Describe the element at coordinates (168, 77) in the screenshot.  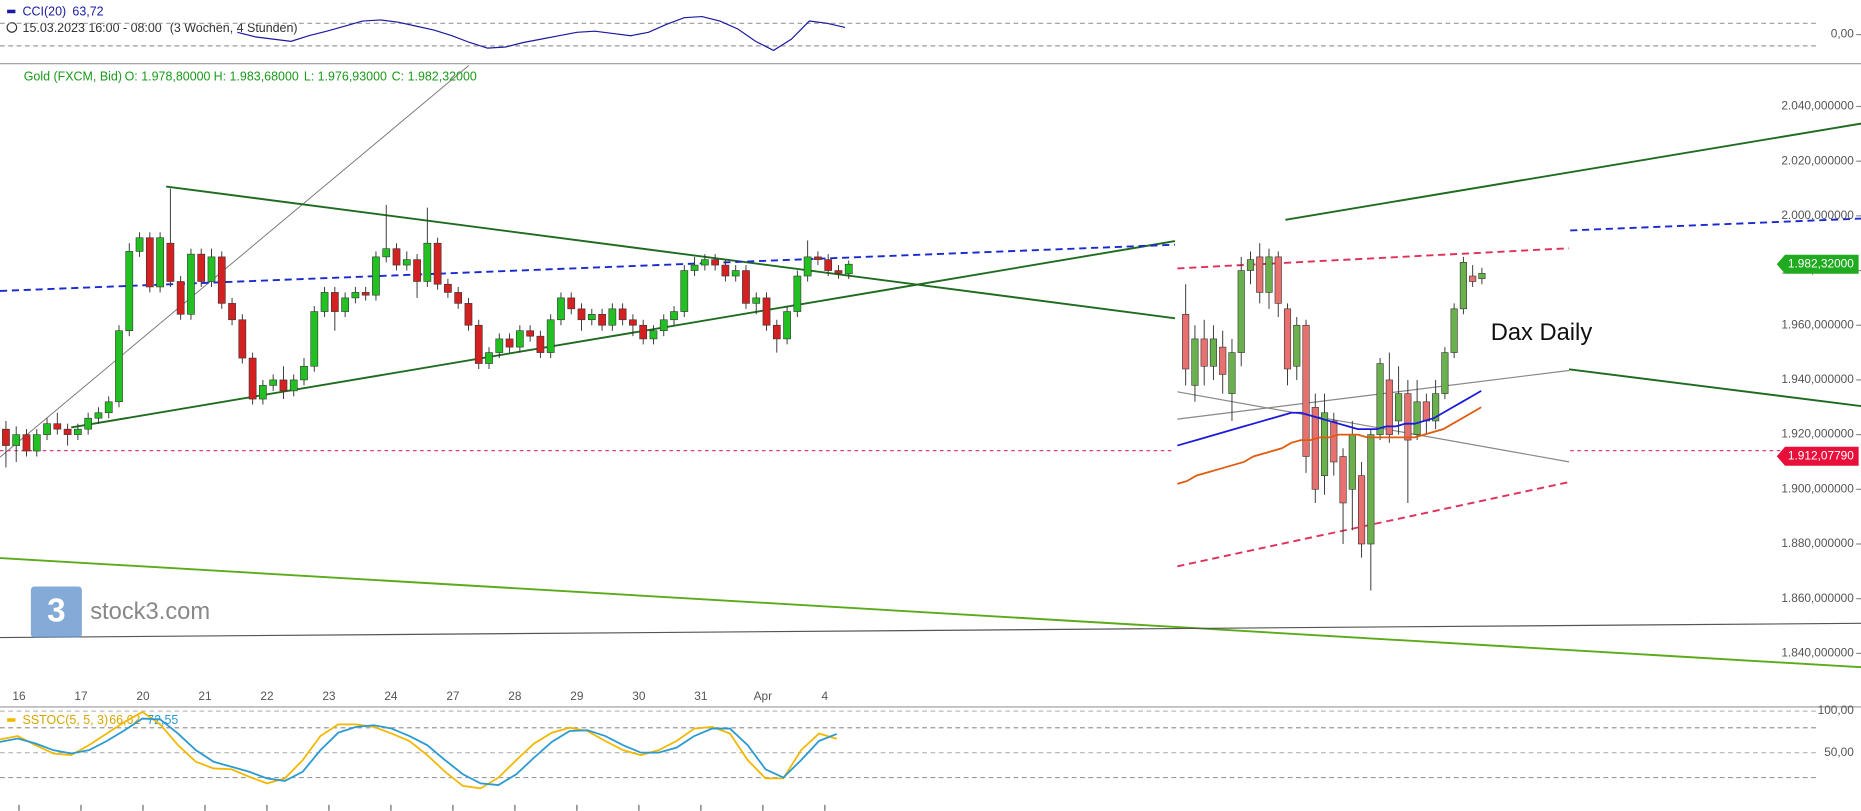
I see `ohlc-label: O: 1.978,80000` at that location.